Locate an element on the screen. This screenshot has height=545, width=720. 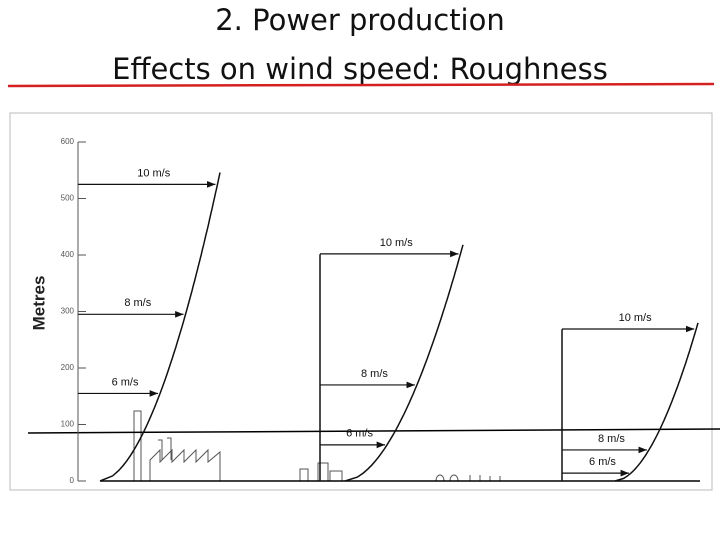
y-tick-label: 600 is located at coordinates (68, 141).